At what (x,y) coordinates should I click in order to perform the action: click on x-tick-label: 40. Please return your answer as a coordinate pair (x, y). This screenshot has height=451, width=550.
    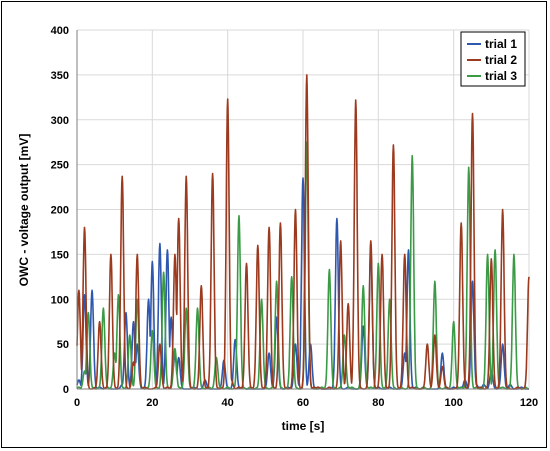
    Looking at the image, I should click on (228, 403).